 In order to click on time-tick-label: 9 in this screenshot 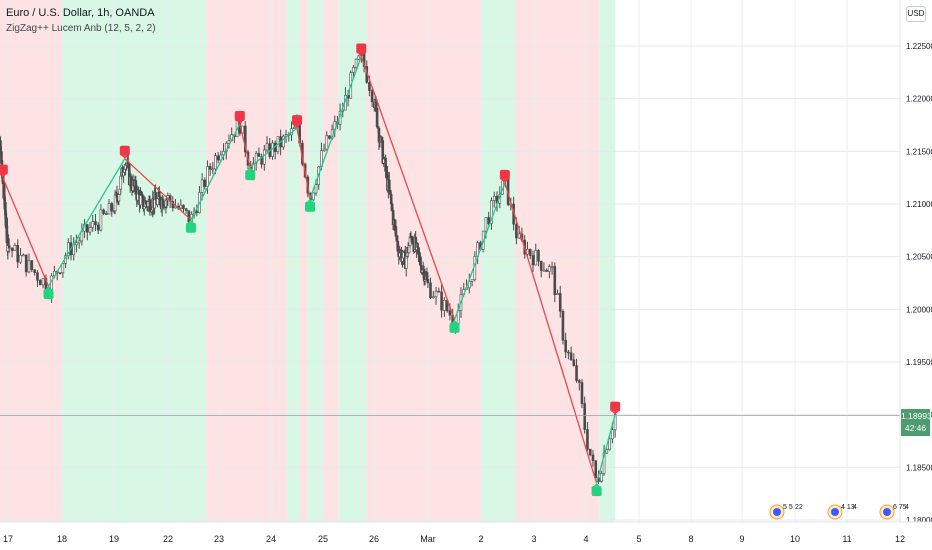, I will do `click(741, 539)`.